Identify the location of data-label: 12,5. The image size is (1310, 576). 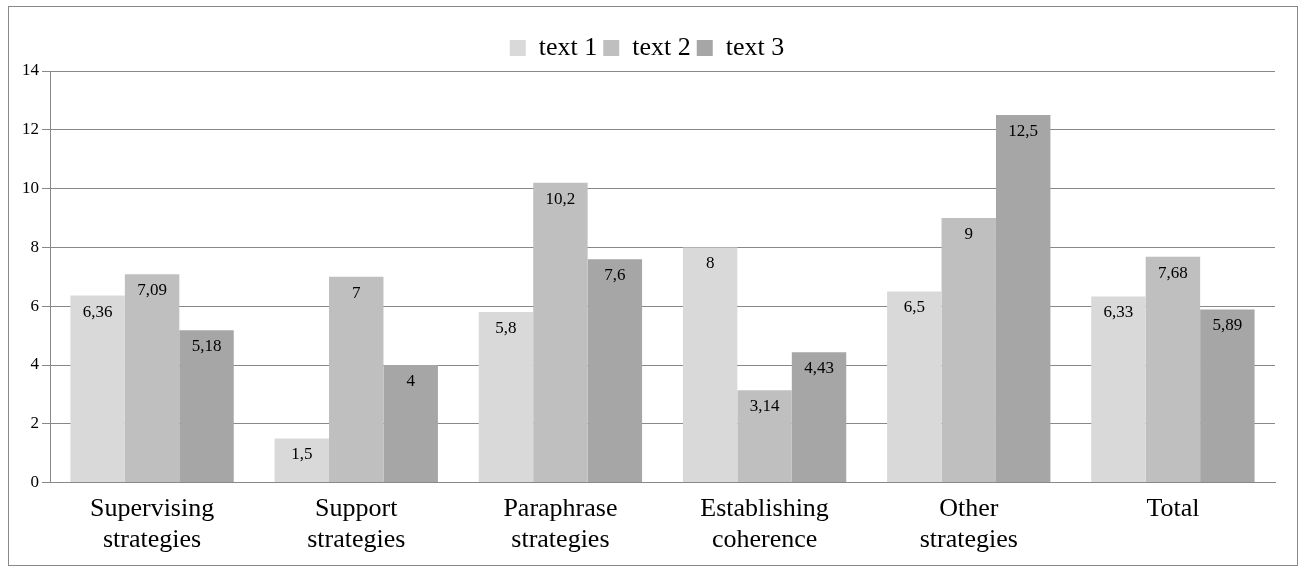
(1023, 131).